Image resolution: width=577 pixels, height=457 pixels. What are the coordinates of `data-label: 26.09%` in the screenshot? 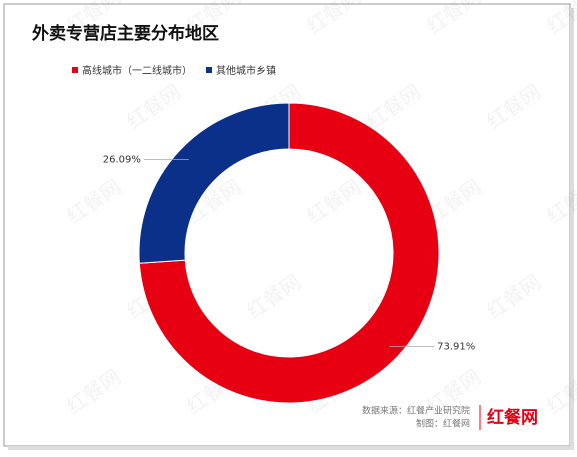 It's located at (122, 159).